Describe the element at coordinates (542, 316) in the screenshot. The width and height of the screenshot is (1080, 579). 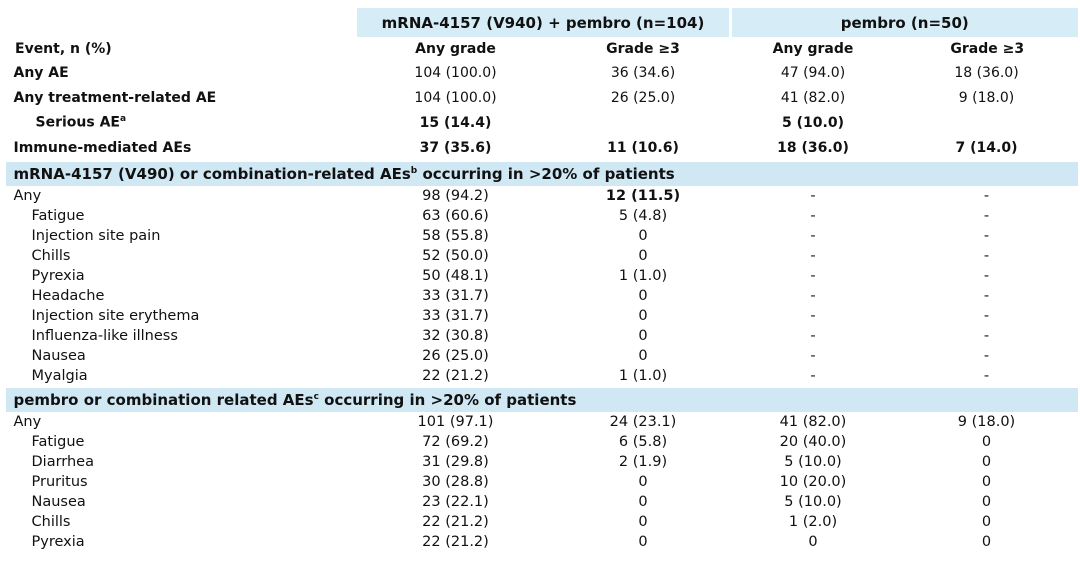
I see `data-row: Injection site erythema 33 (31.7) 0 - -` at that location.